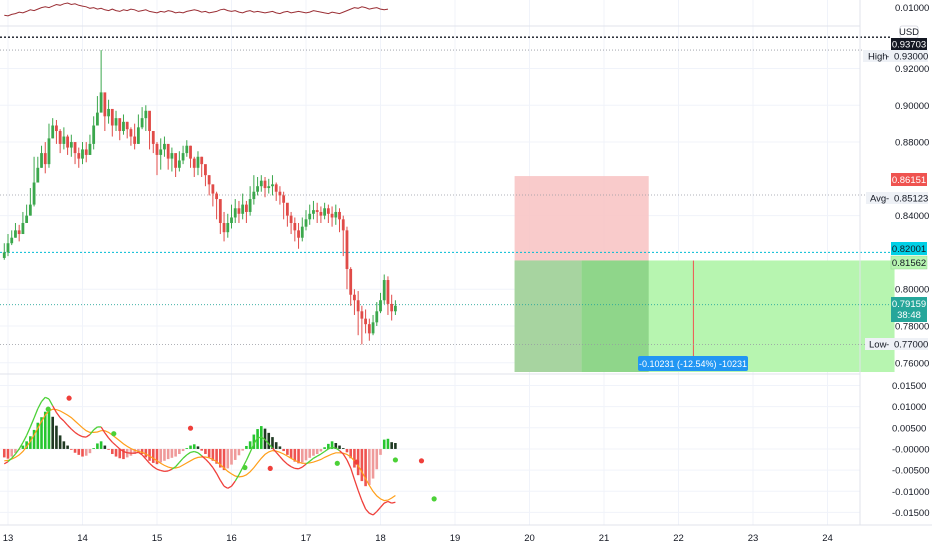 This screenshot has width=932, height=555. What do you see at coordinates (887, 199) in the screenshot?
I see `avg-label-sep: -` at bounding box center [887, 199].